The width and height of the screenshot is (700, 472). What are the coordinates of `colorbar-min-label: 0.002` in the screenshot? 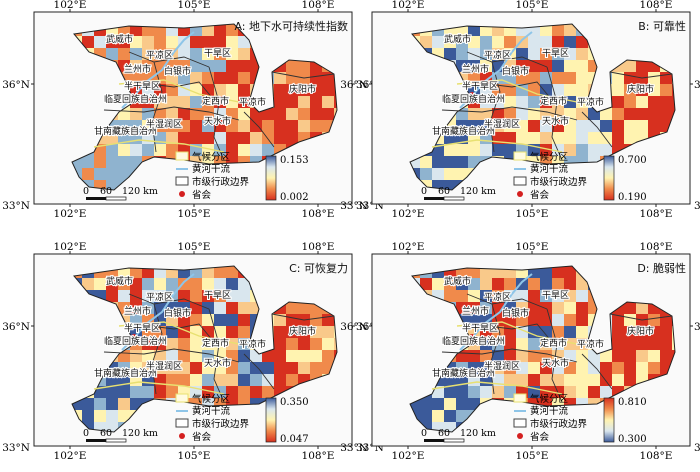 It's located at (294, 197).